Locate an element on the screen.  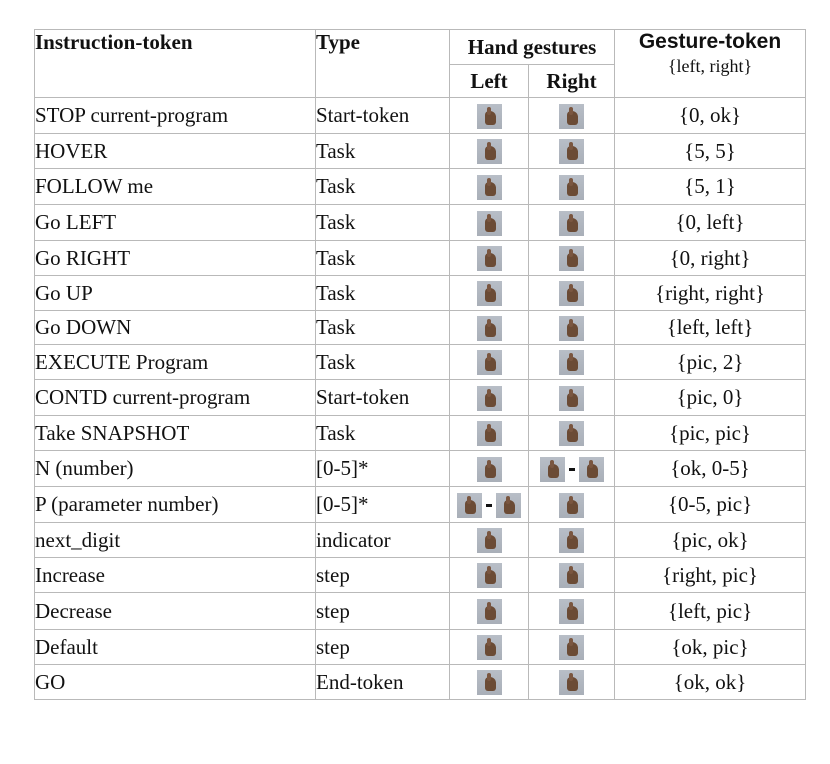
instruction-cell: CONTD current-program is located at coordinates (175, 397).